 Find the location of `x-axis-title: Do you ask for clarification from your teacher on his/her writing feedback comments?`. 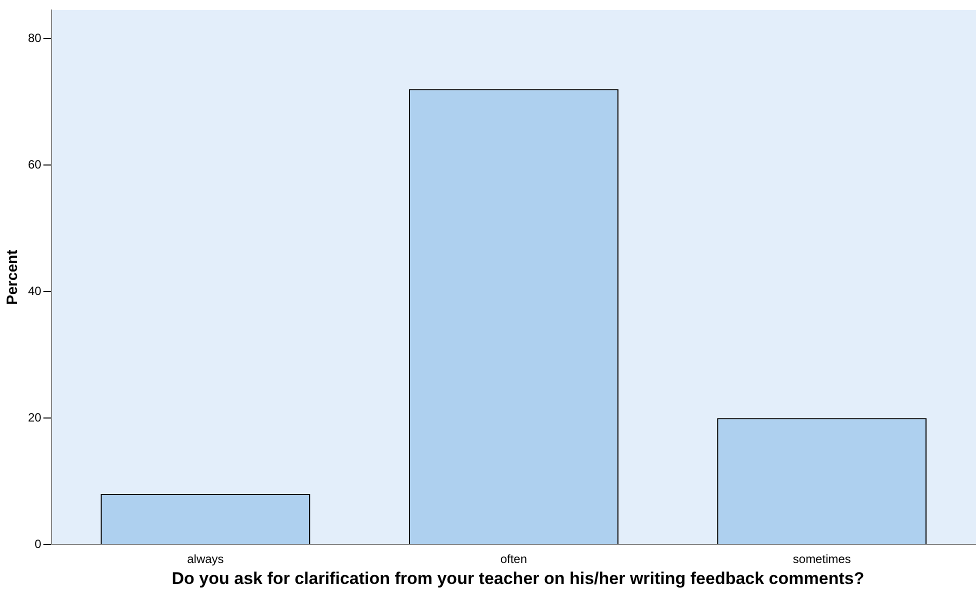

x-axis-title: Do you ask for clarification from your teacher on his/her writing feedback comments? is located at coordinates (518, 578).